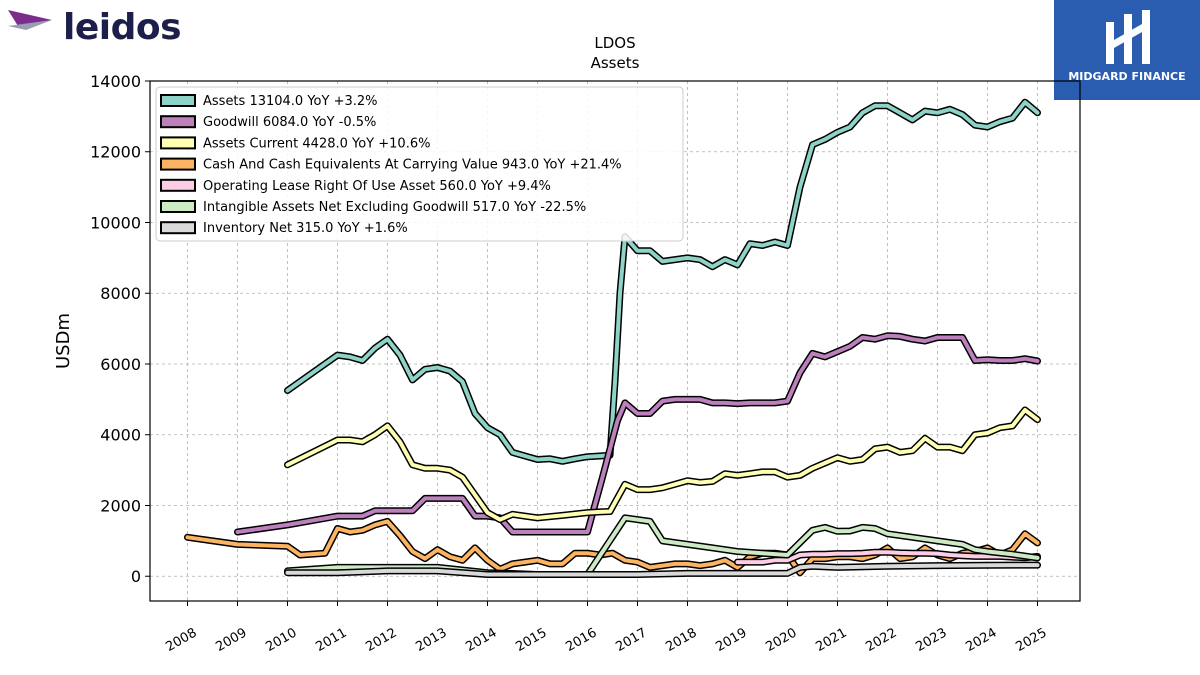 The image size is (1200, 675). I want to click on x-tick-label: 2009, so click(231, 640).